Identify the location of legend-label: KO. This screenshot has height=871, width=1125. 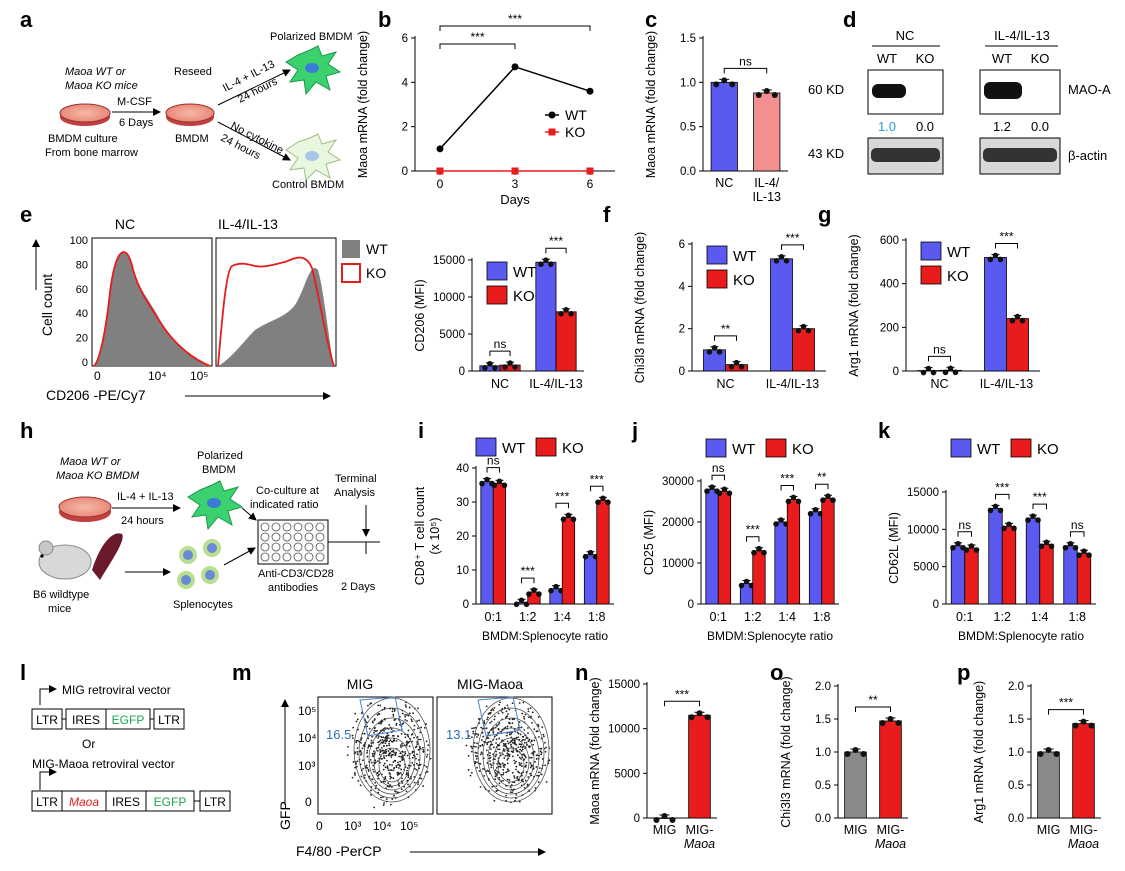
(803, 449).